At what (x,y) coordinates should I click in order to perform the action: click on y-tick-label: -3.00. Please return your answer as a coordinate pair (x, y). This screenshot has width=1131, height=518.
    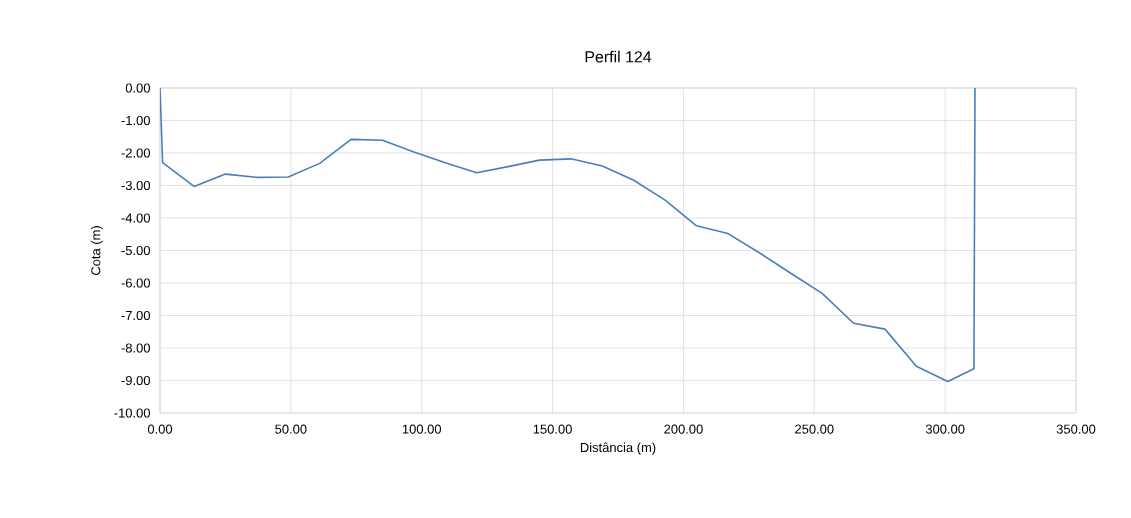
    Looking at the image, I should click on (135, 185).